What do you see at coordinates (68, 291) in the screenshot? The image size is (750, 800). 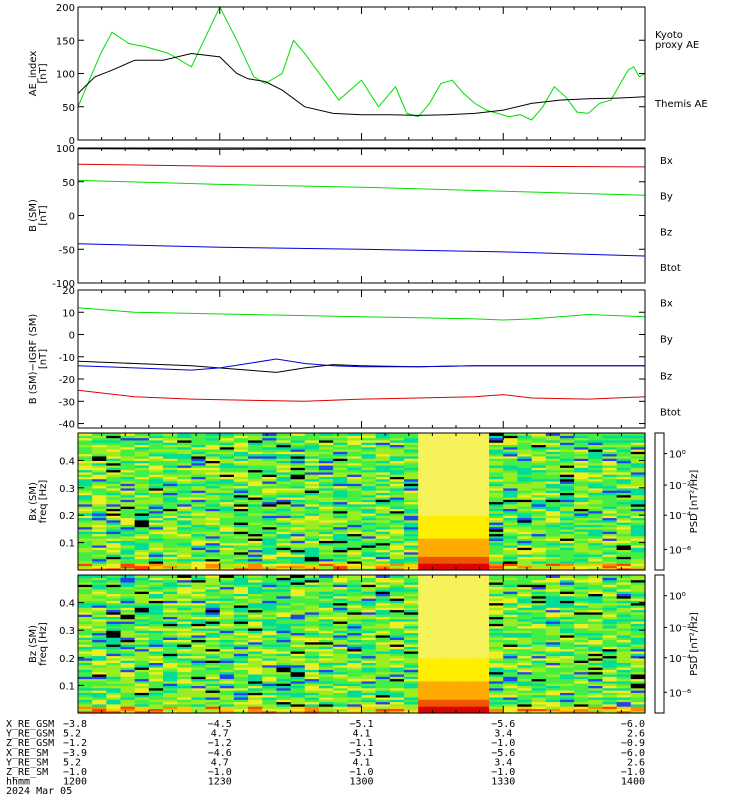 I see `y-tick-label: 20` at bounding box center [68, 291].